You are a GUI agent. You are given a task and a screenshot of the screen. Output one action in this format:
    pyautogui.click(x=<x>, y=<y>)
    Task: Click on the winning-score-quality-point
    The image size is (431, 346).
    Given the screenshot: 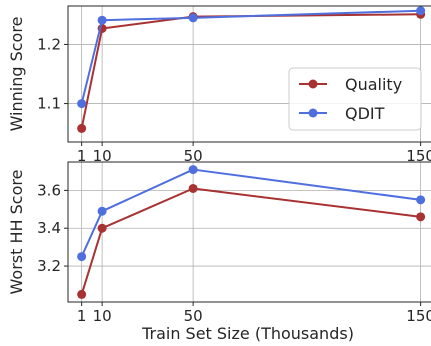 What is the action you would take?
    pyautogui.click(x=82, y=128)
    